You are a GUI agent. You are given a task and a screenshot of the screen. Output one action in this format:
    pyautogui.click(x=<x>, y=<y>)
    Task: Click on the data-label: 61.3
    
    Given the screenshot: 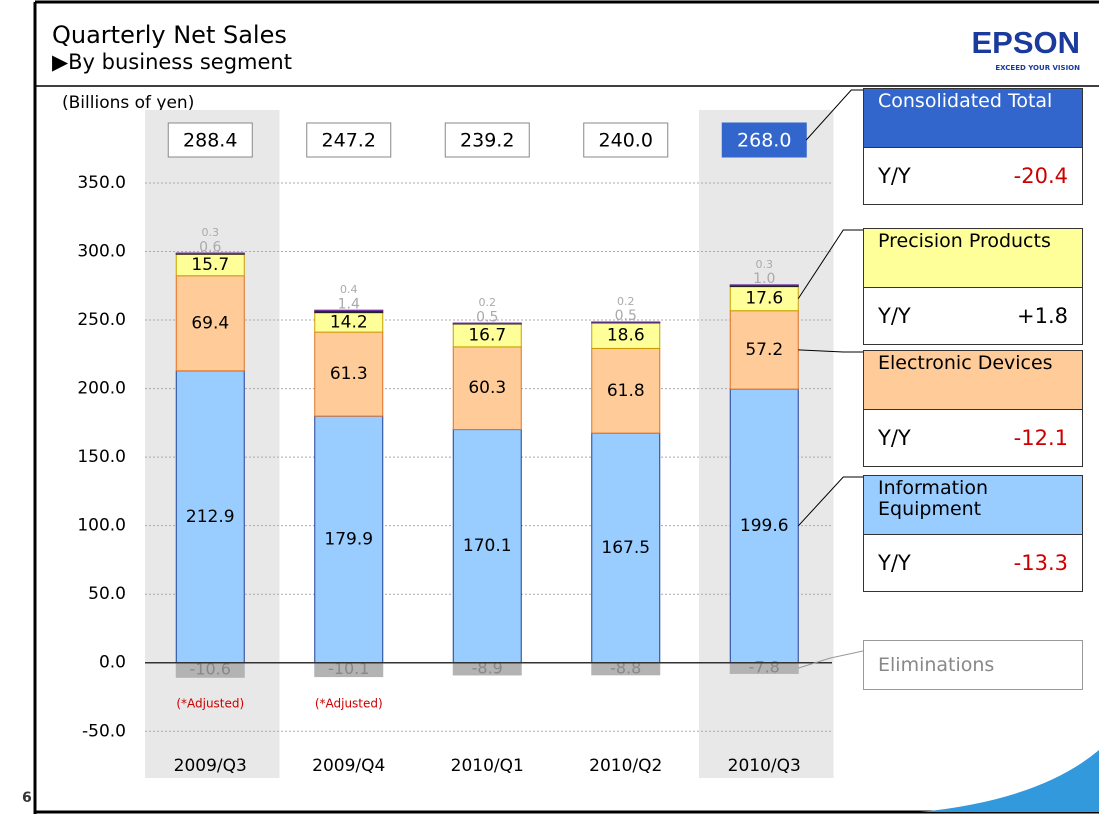 What is the action you would take?
    pyautogui.click(x=349, y=374)
    